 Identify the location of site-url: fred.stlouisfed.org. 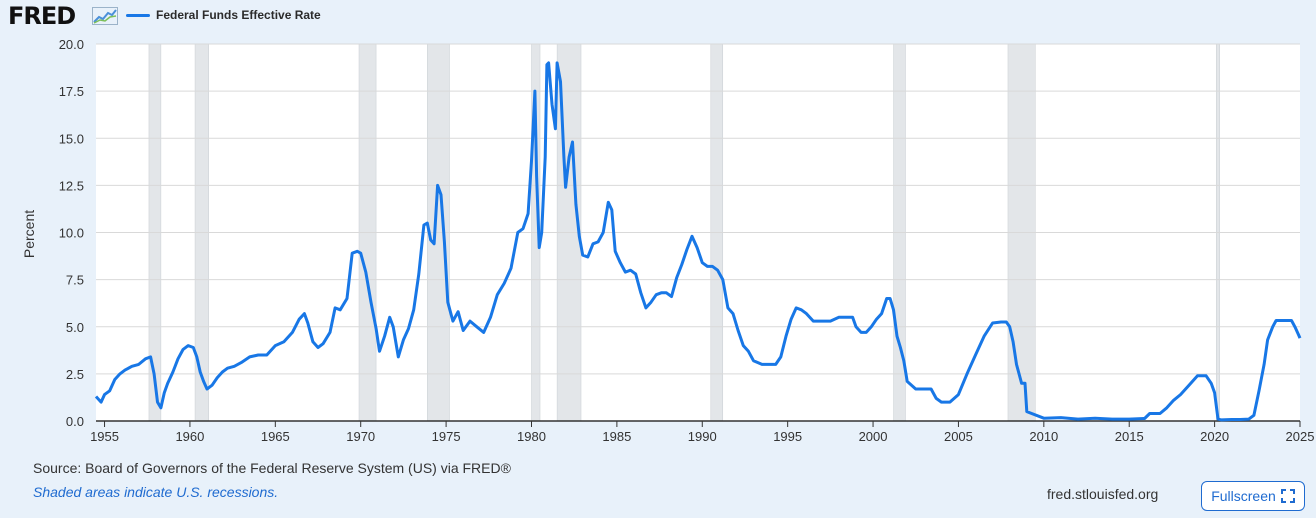
(1103, 494).